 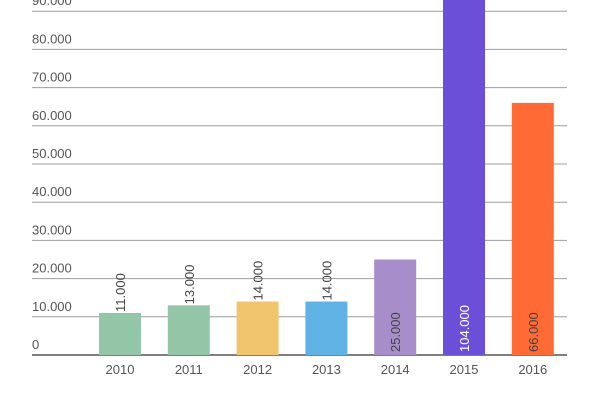 I want to click on y-tick-label: 80.000, so click(x=52, y=38).